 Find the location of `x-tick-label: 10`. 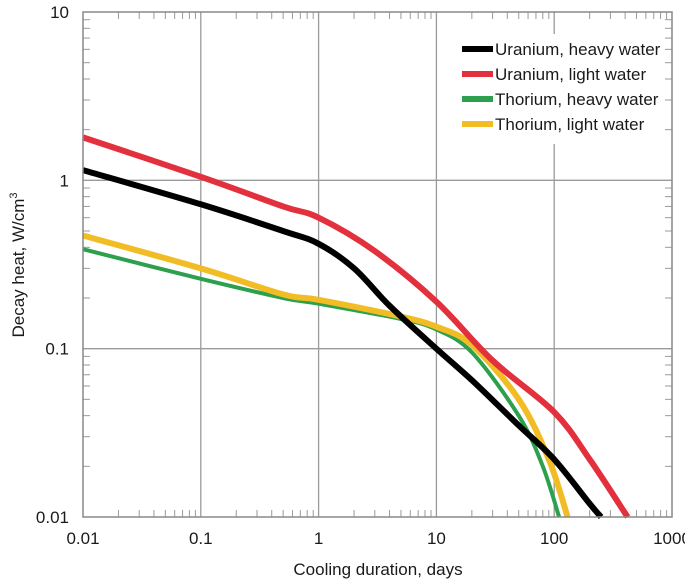

x-tick-label: 10 is located at coordinates (436, 538).